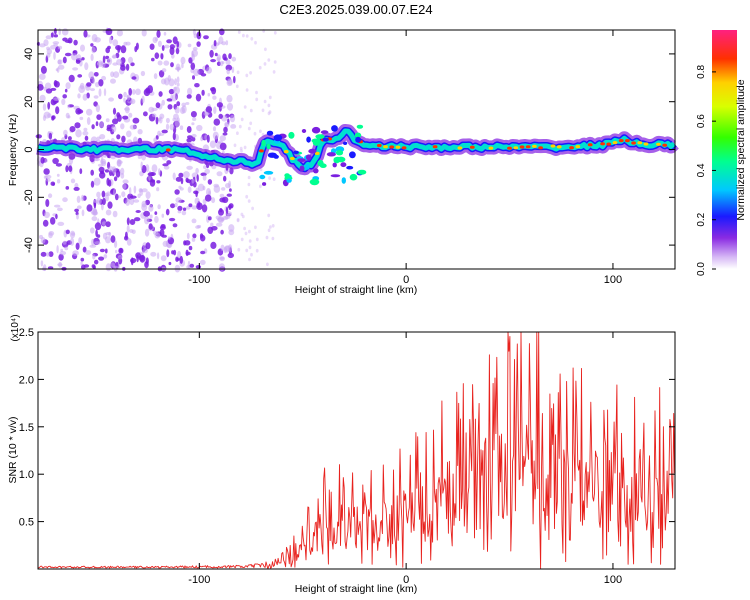 This screenshot has height=600, width=750. Describe the element at coordinates (29, 102) in the screenshot. I see `y-tick-label: 20` at that location.